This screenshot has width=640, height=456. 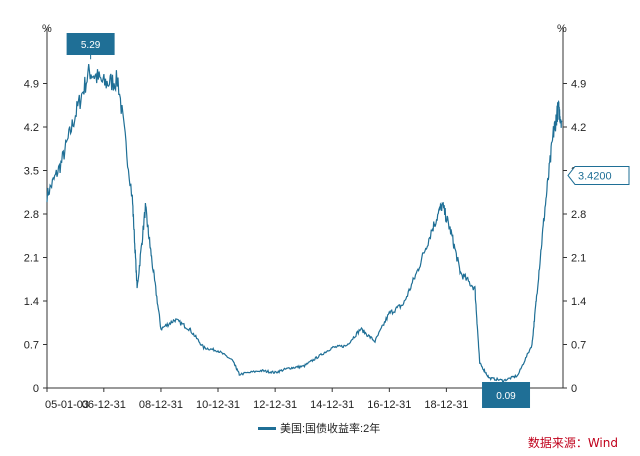 I want to click on y-tick-label-right: 0.7, so click(x=578, y=346).